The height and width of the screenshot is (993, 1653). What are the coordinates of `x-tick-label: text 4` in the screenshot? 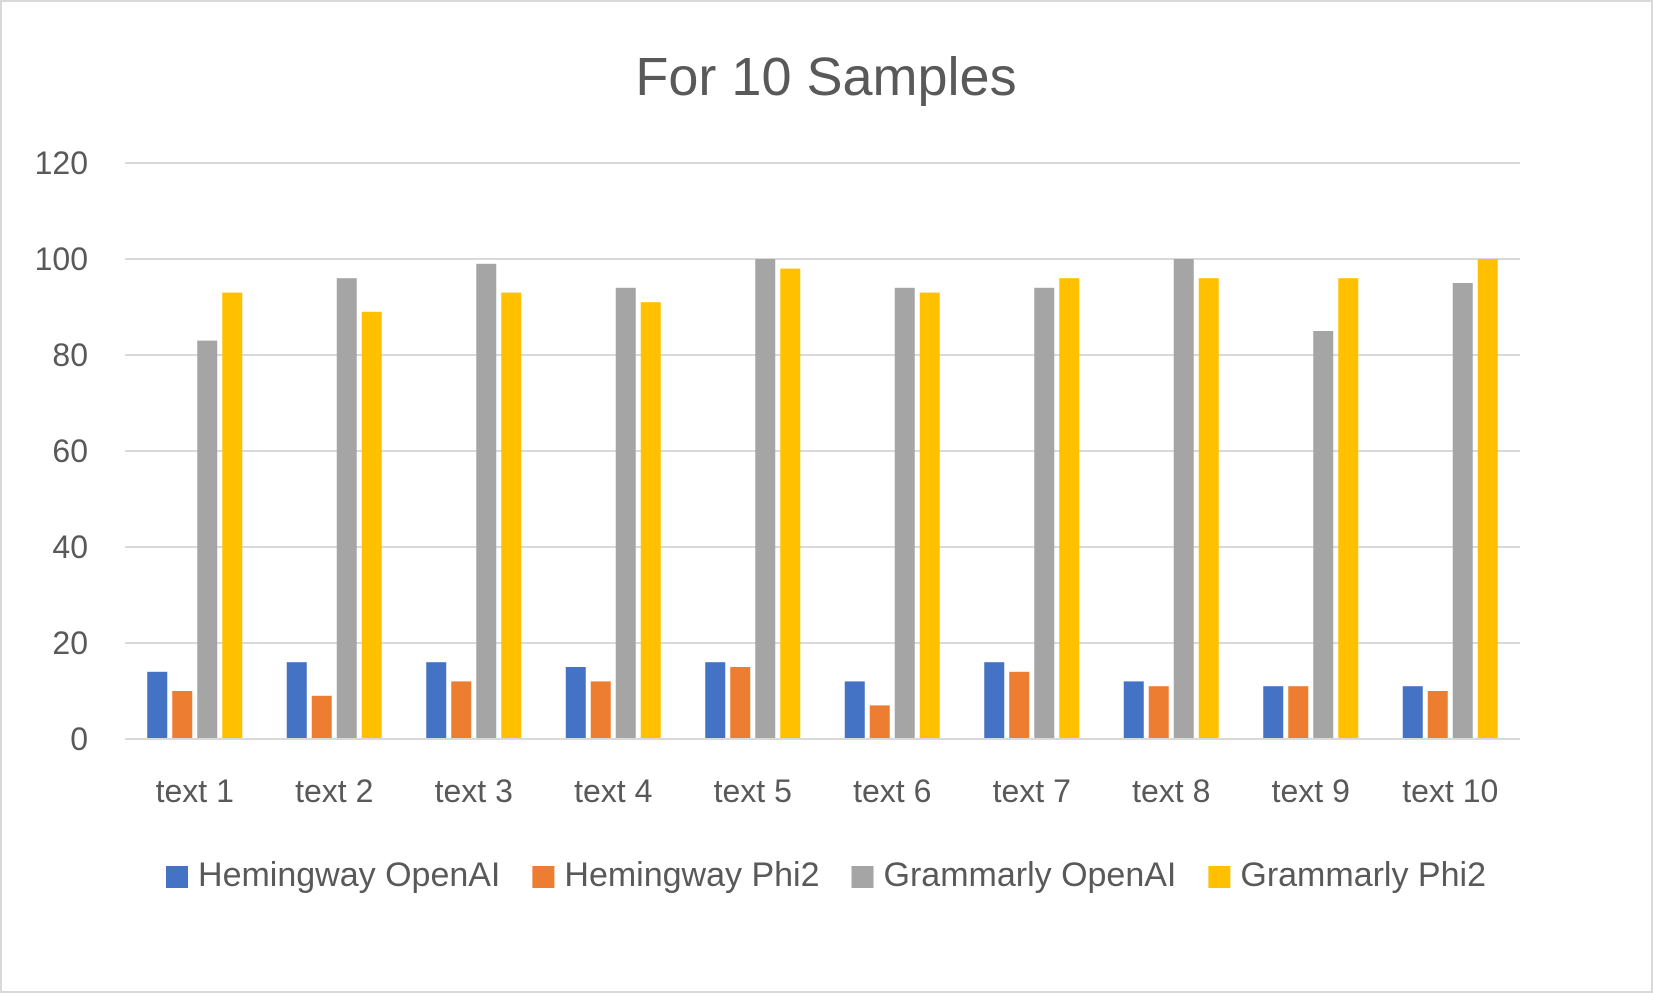 It's located at (613, 791).